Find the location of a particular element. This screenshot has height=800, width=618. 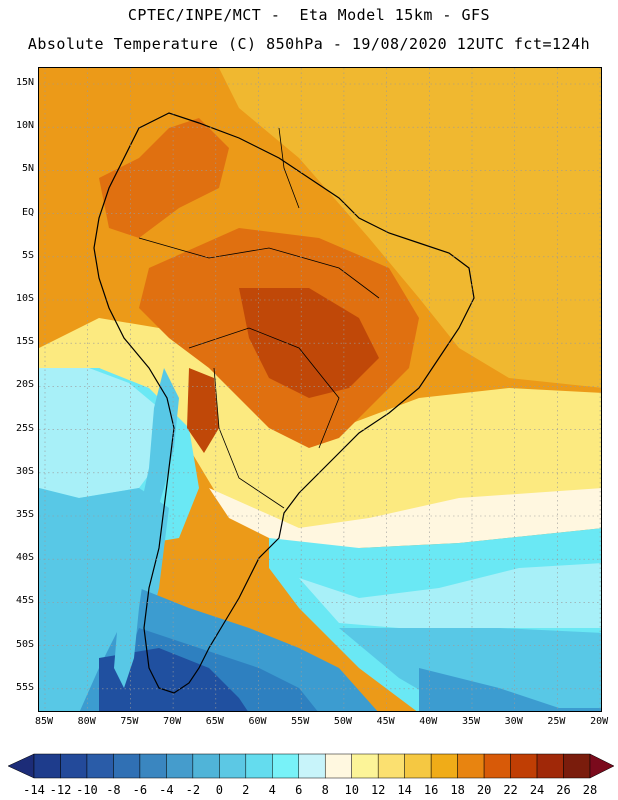

colorbar-label: -14 is located at coordinates (34, 790).